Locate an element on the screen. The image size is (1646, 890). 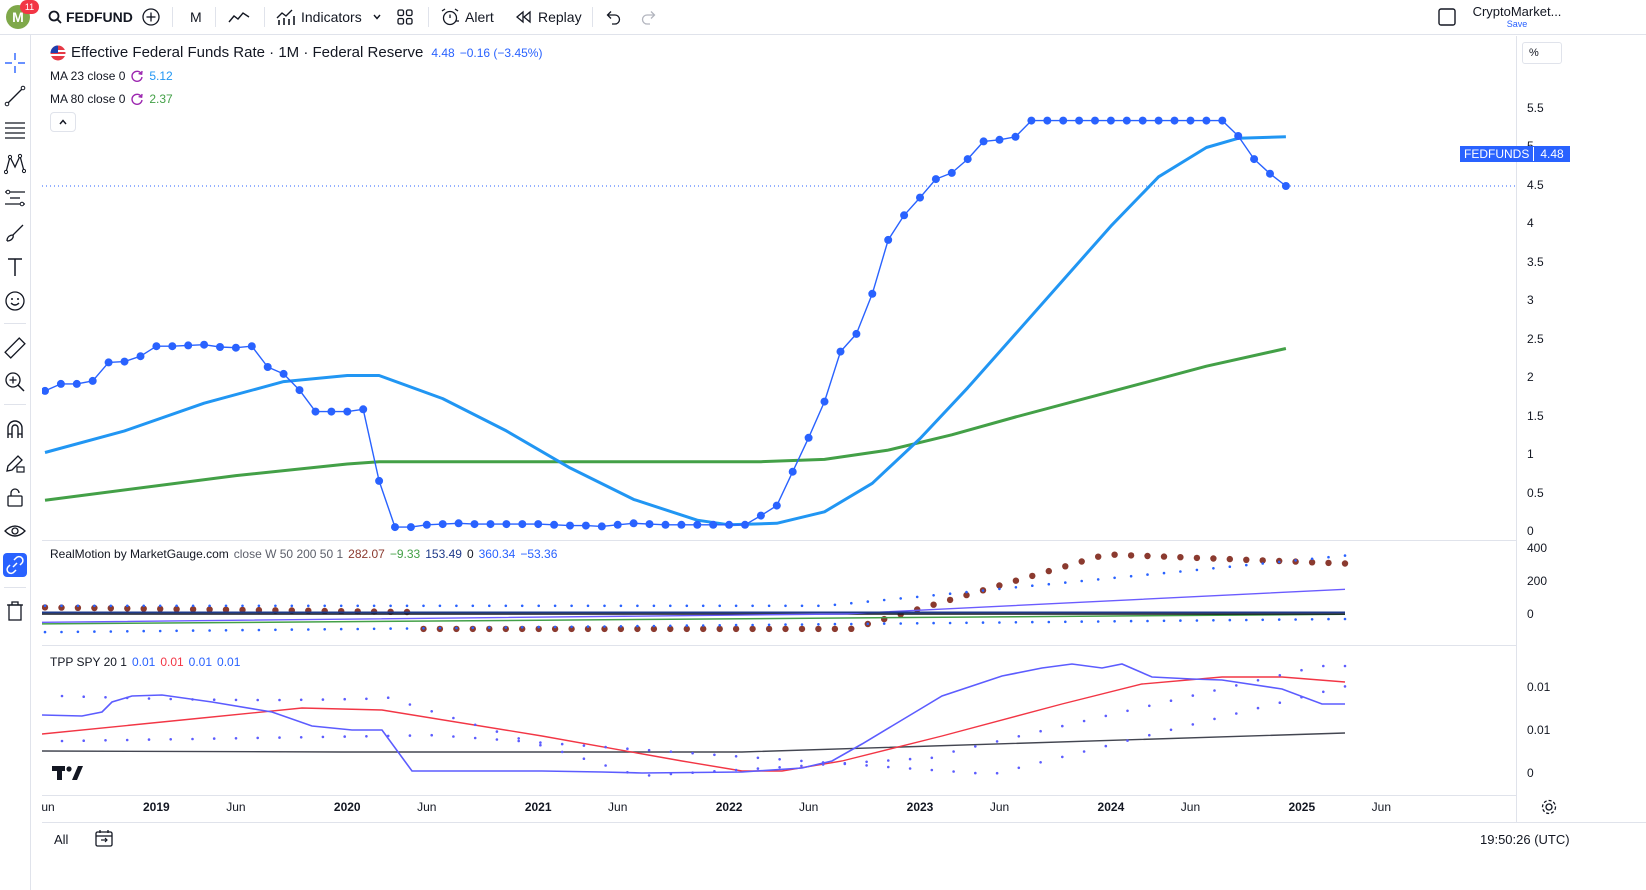
redo-button is located at coordinates (649, 17).